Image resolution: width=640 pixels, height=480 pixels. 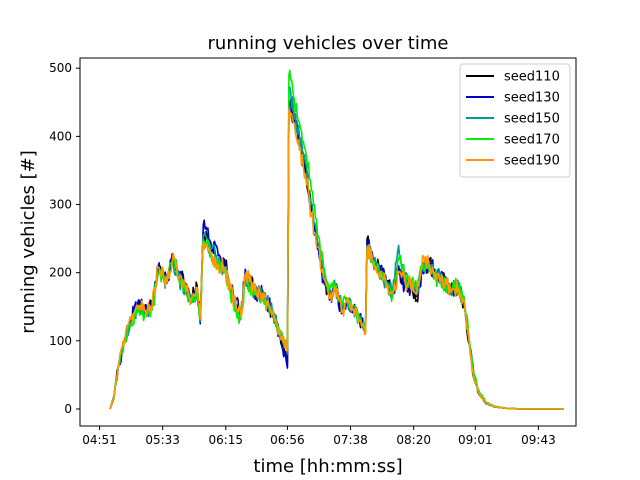 What do you see at coordinates (64, 238) in the screenshot?
I see `y-axis: 0 100 200 300 400 500` at bounding box center [64, 238].